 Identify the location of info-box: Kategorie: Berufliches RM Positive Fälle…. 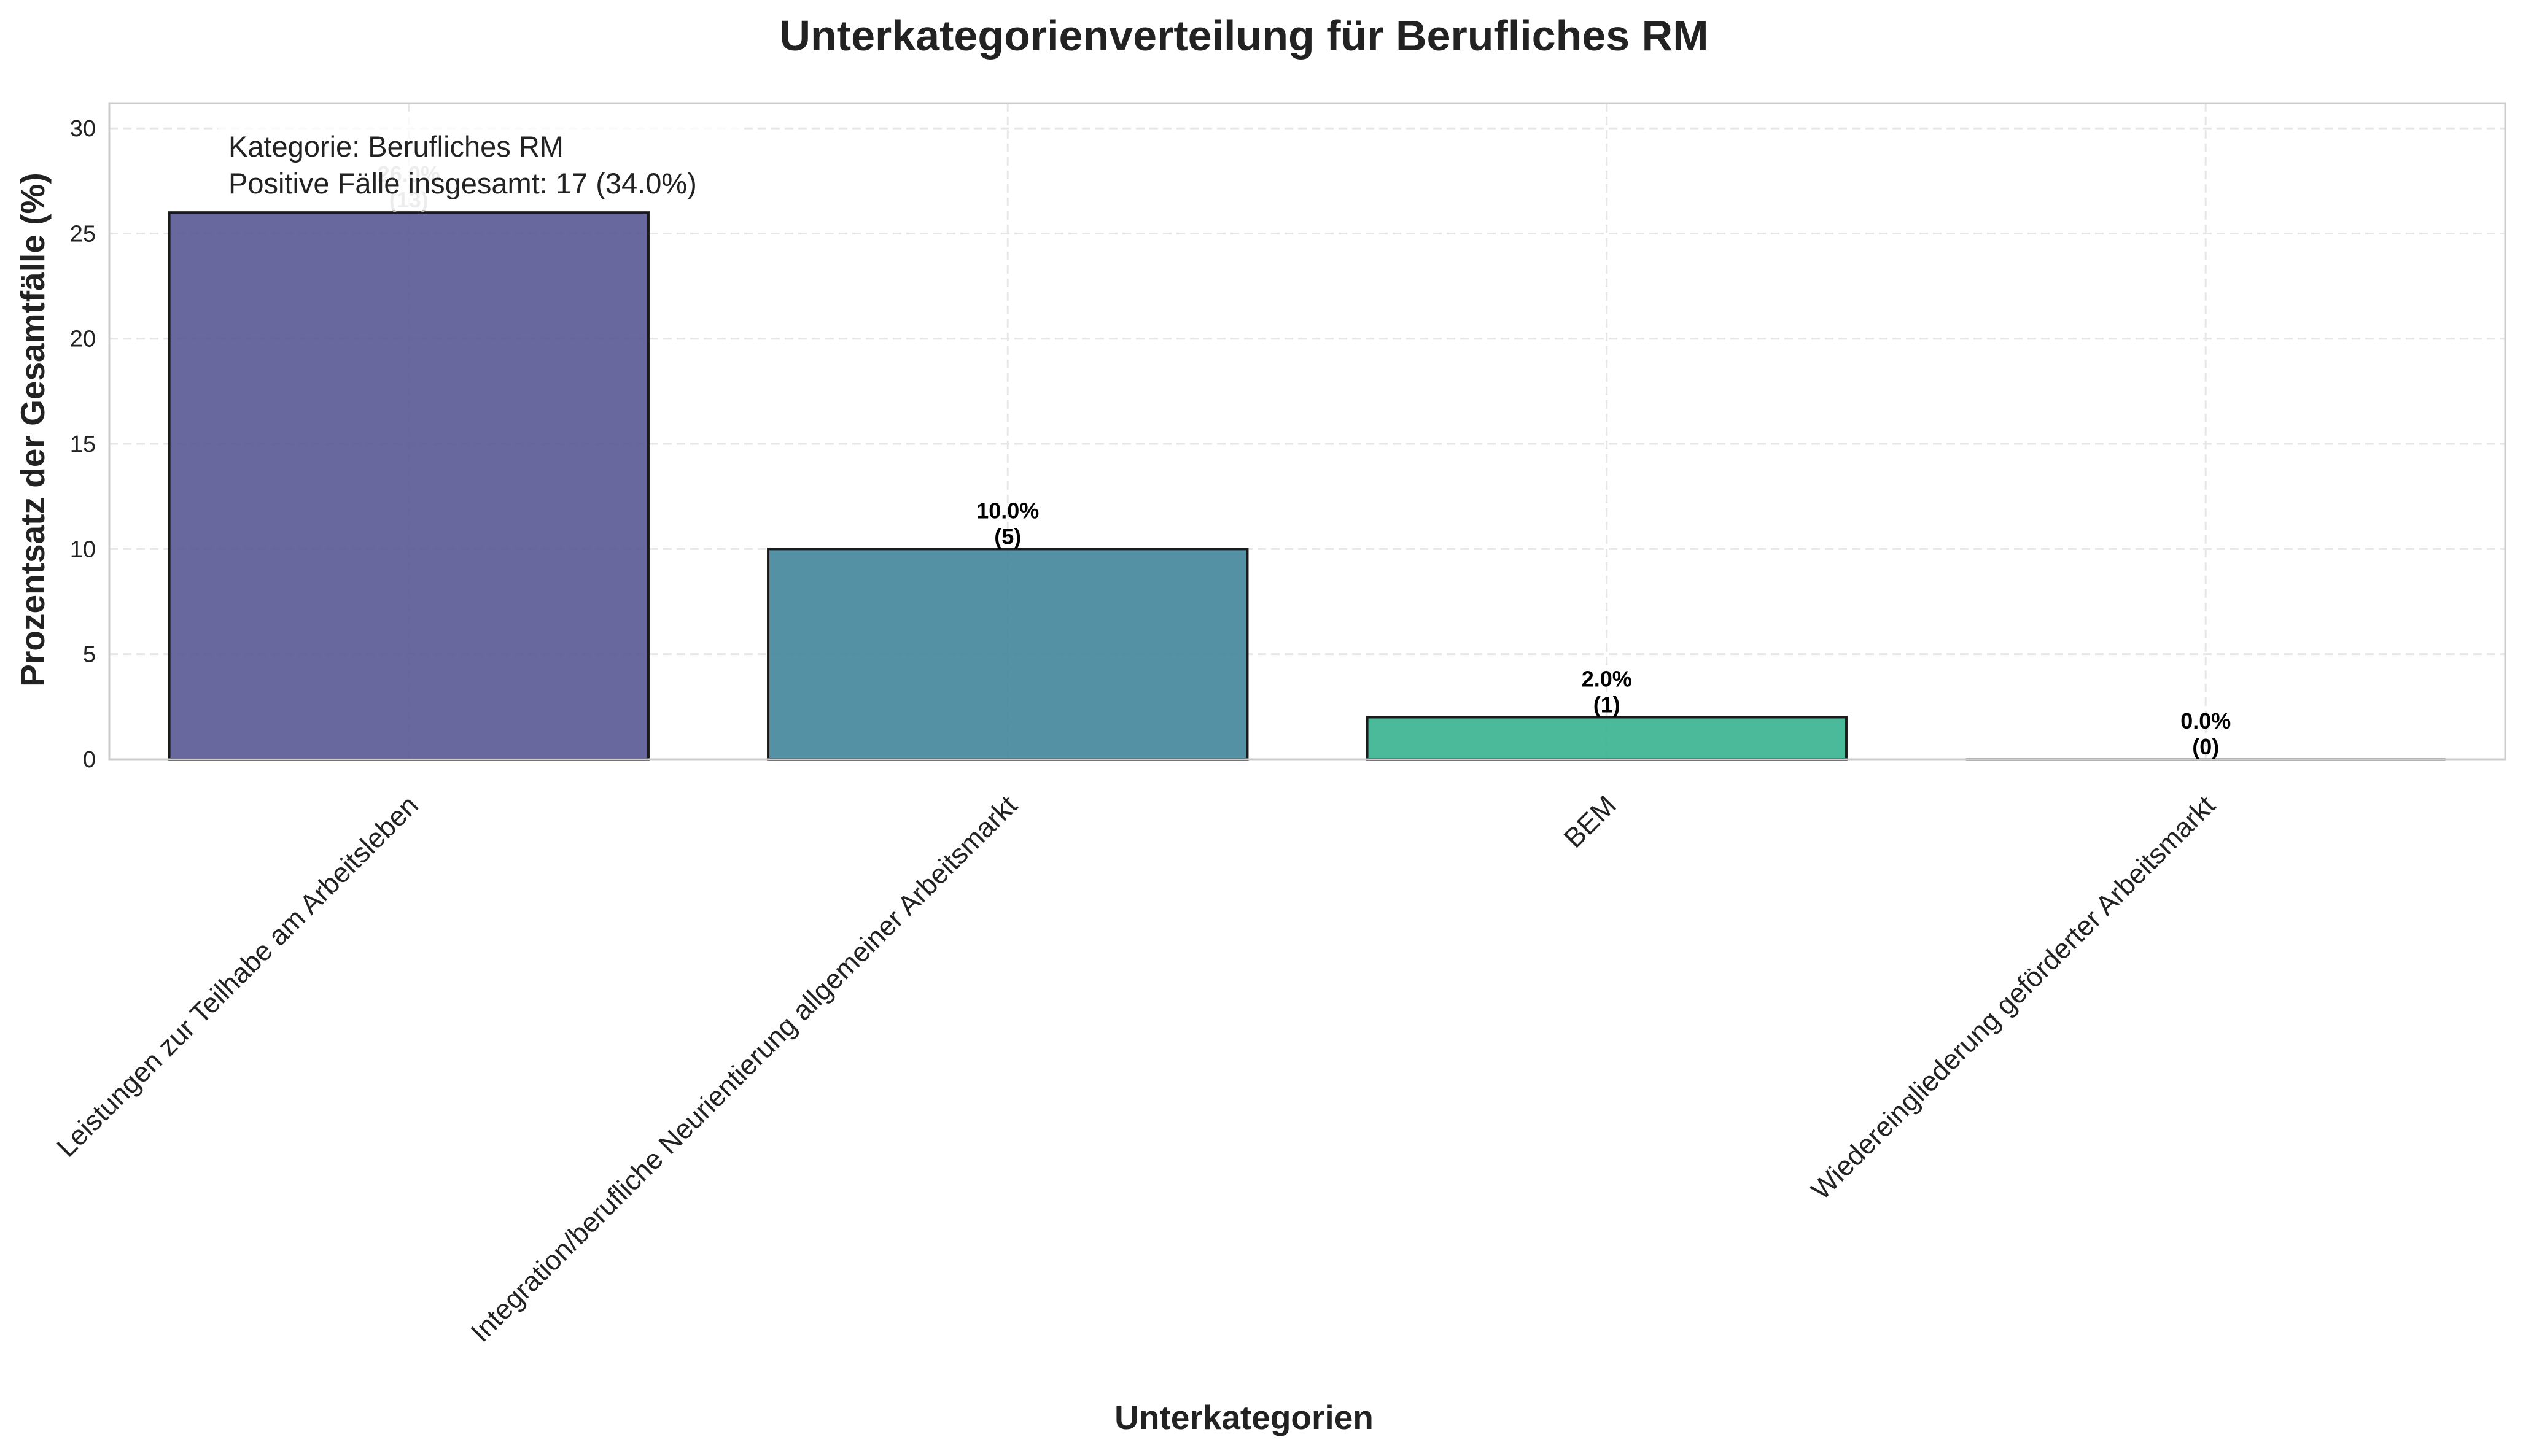
(479, 161).